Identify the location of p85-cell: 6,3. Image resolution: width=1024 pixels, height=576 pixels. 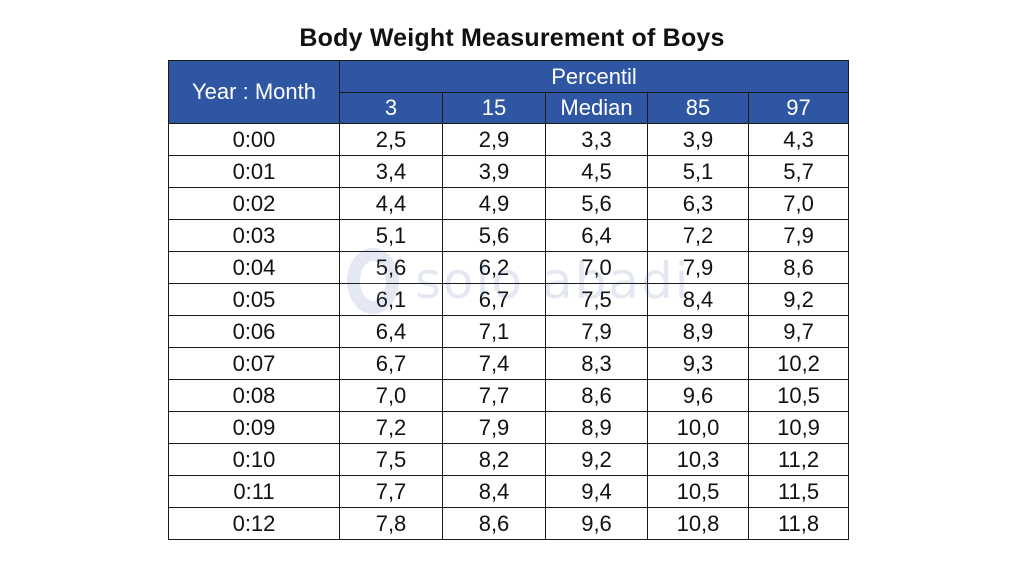
(698, 203).